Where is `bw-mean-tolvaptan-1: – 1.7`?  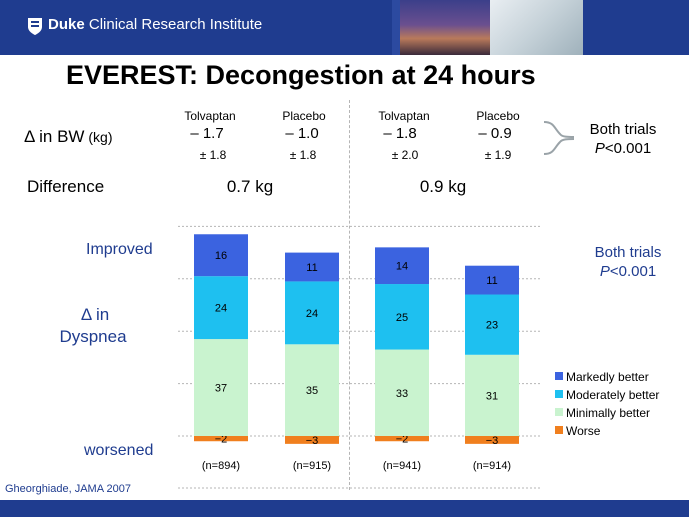 bw-mean-tolvaptan-1: – 1.7 is located at coordinates (207, 133).